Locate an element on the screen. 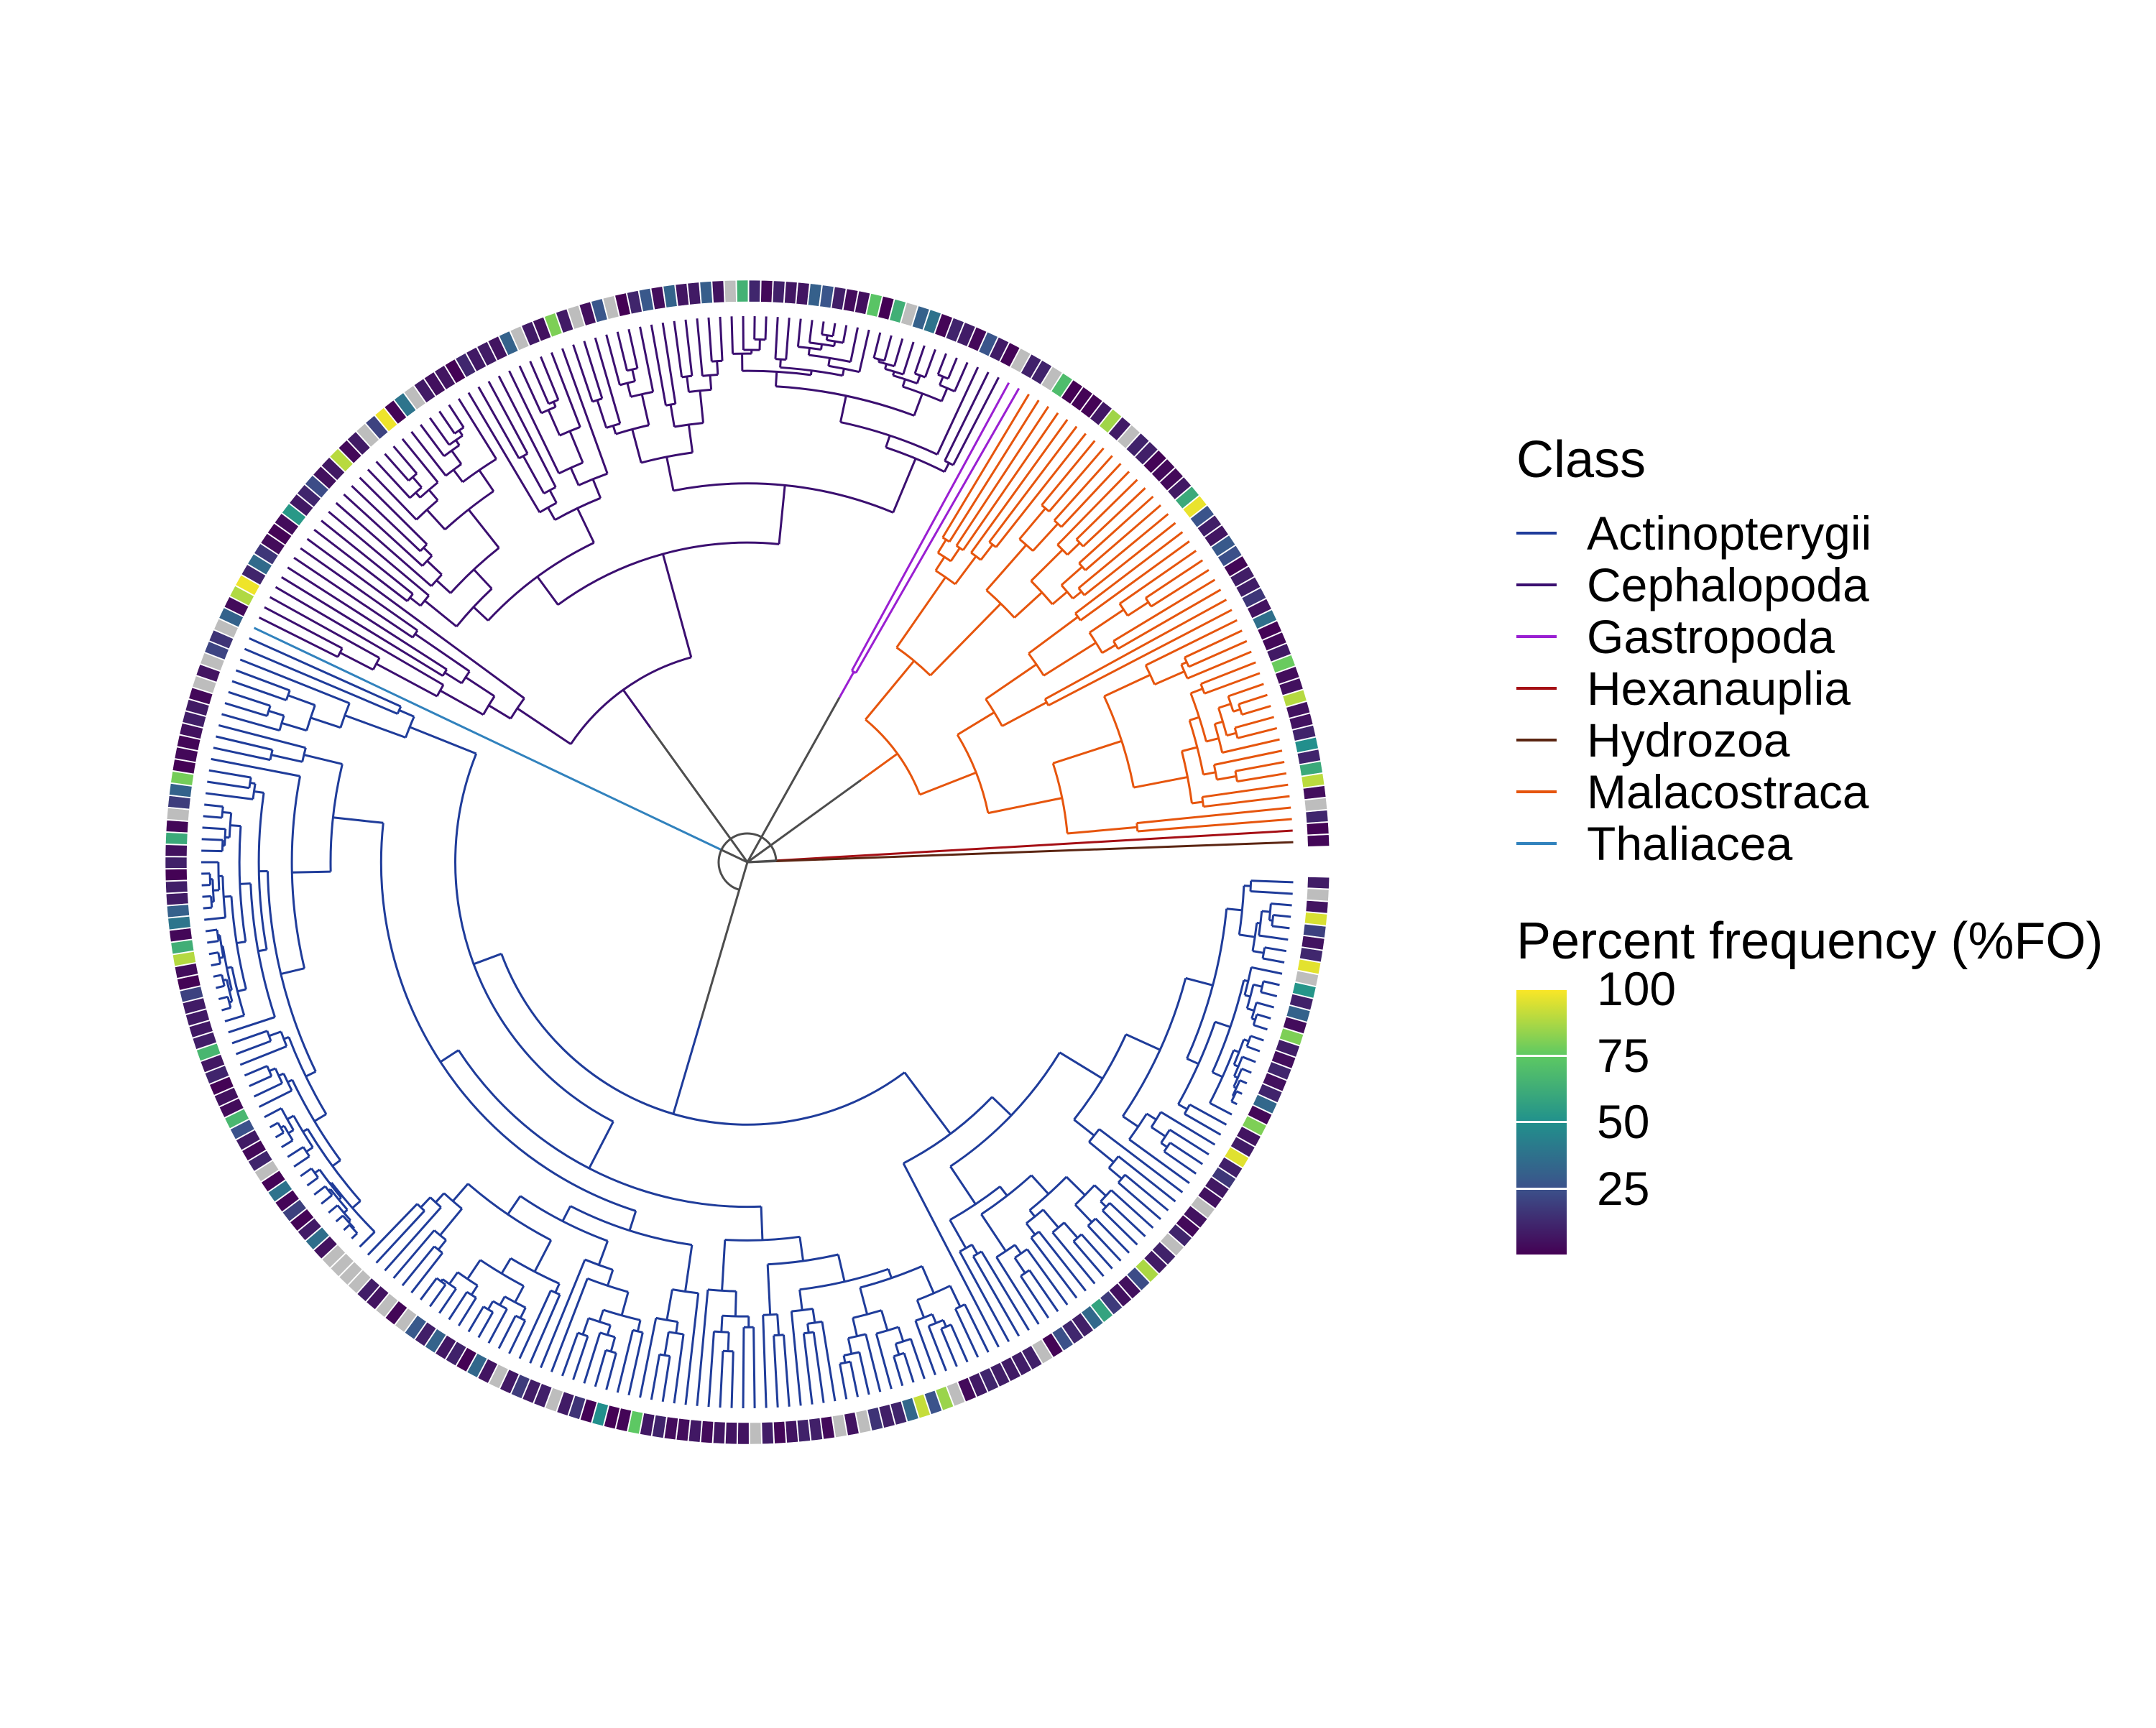  legend-item-cephalopoda: Cephalopoda is located at coordinates (1832, 585).